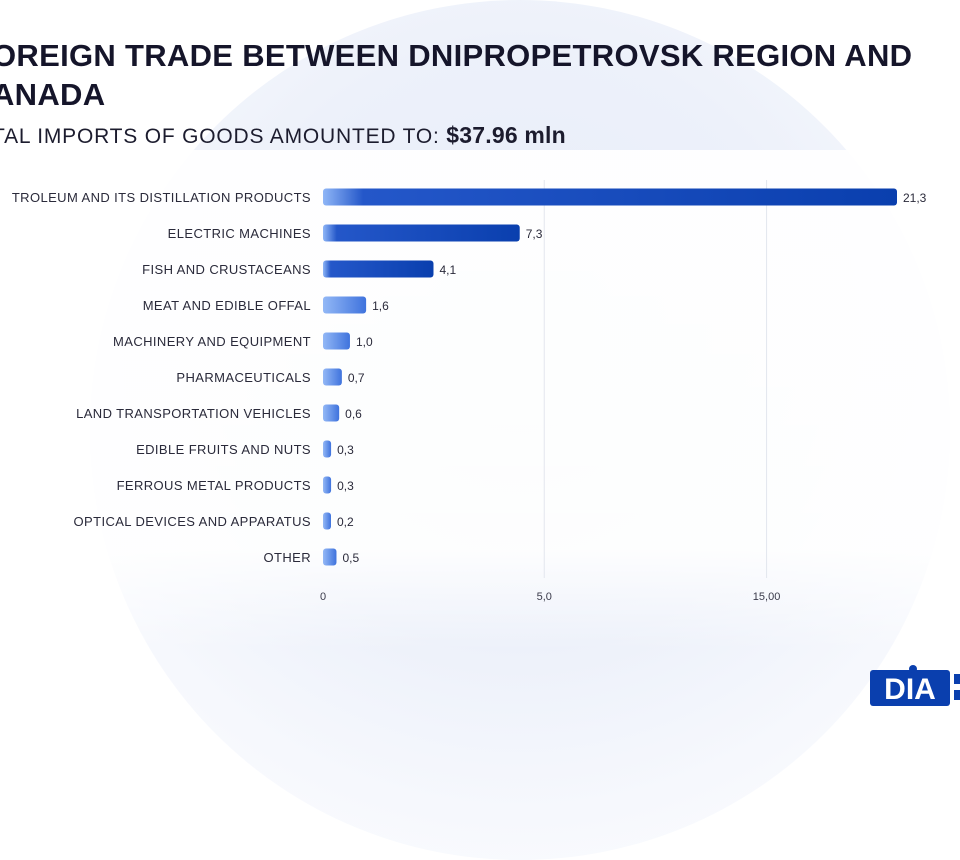 This screenshot has width=960, height=860. What do you see at coordinates (364, 342) in the screenshot?
I see `value-label: 1,0` at bounding box center [364, 342].